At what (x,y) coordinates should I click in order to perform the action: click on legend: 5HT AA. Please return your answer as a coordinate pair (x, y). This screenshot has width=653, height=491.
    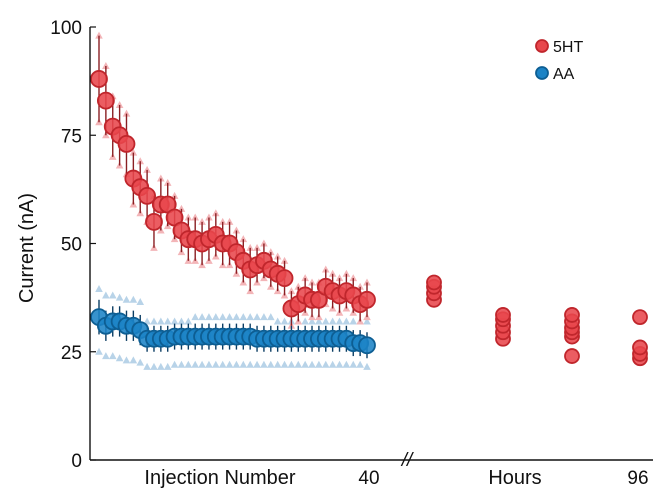
    Looking at the image, I should click on (559, 61).